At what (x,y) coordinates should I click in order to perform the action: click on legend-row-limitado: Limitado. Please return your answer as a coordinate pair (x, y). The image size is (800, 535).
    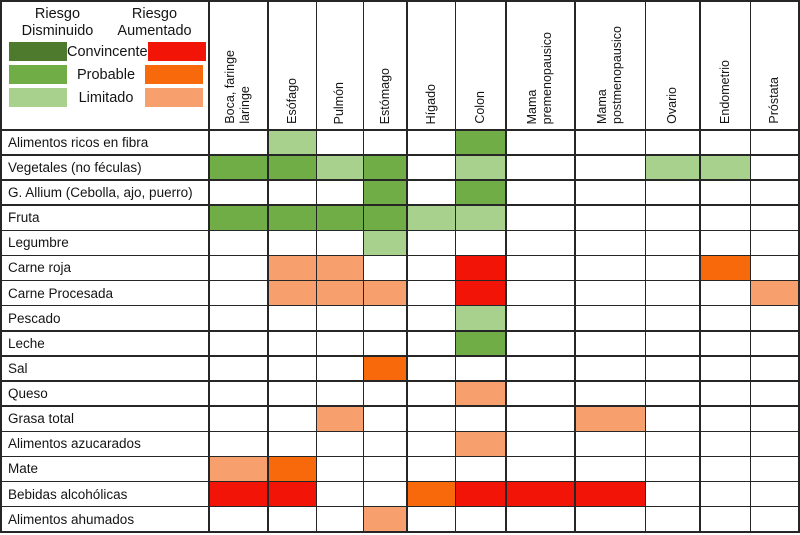
    Looking at the image, I should click on (106, 98).